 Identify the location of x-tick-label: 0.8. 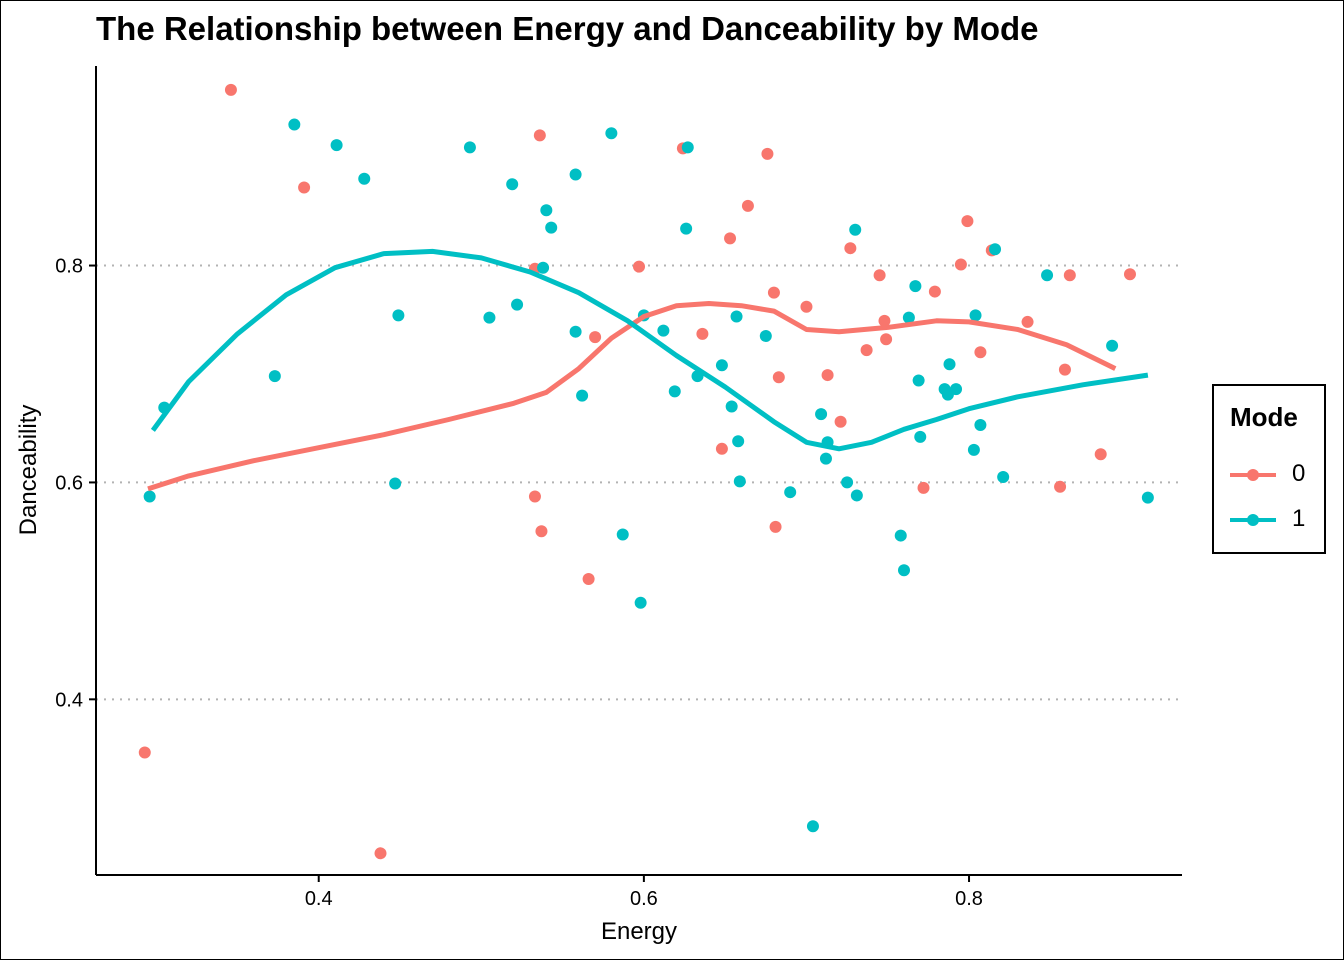
(969, 899).